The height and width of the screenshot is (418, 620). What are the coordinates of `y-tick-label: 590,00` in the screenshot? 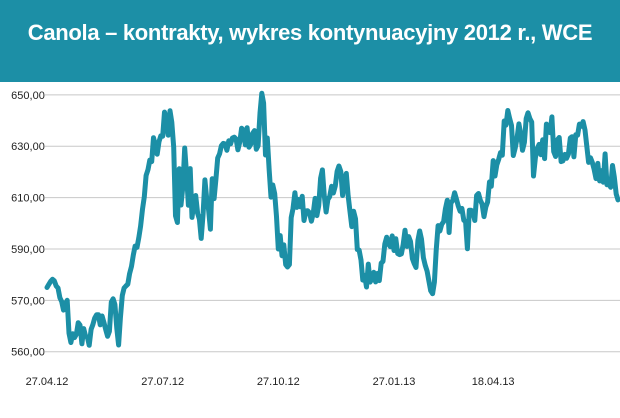 It's located at (28, 250).